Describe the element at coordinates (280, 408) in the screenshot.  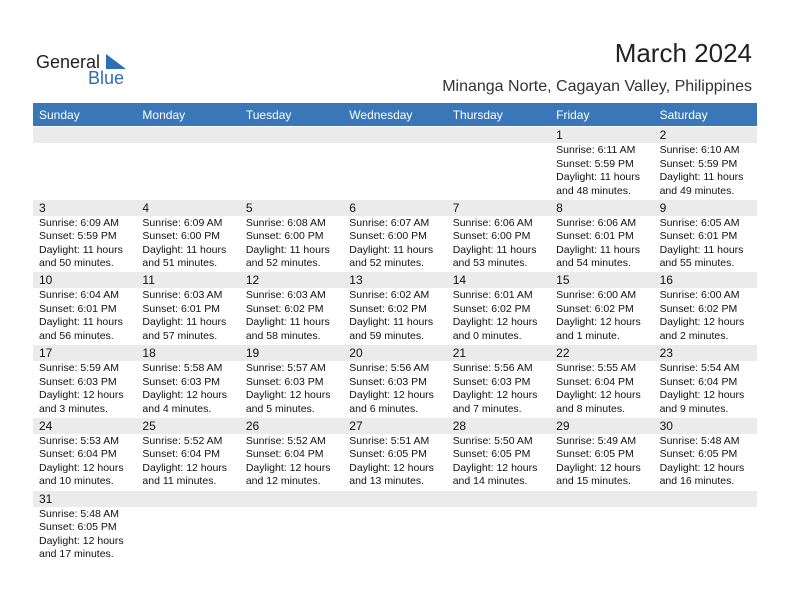
I see `day-info: and 5 minutes.` at that location.